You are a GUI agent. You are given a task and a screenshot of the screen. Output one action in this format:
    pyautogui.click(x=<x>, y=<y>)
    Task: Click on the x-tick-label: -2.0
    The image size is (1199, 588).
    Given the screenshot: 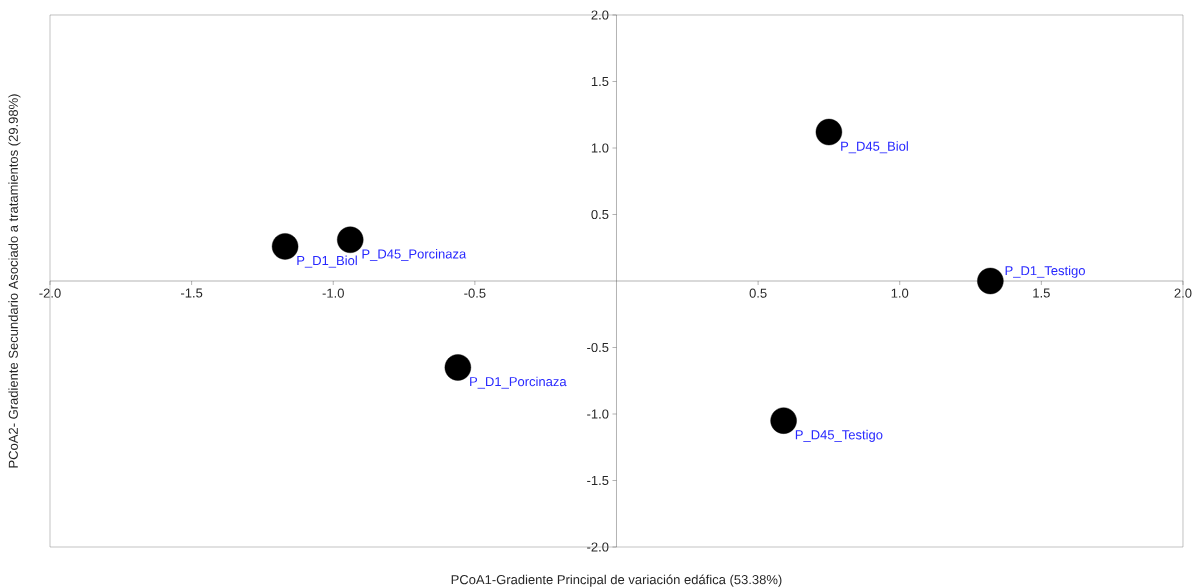 What is the action you would take?
    pyautogui.click(x=50, y=293)
    